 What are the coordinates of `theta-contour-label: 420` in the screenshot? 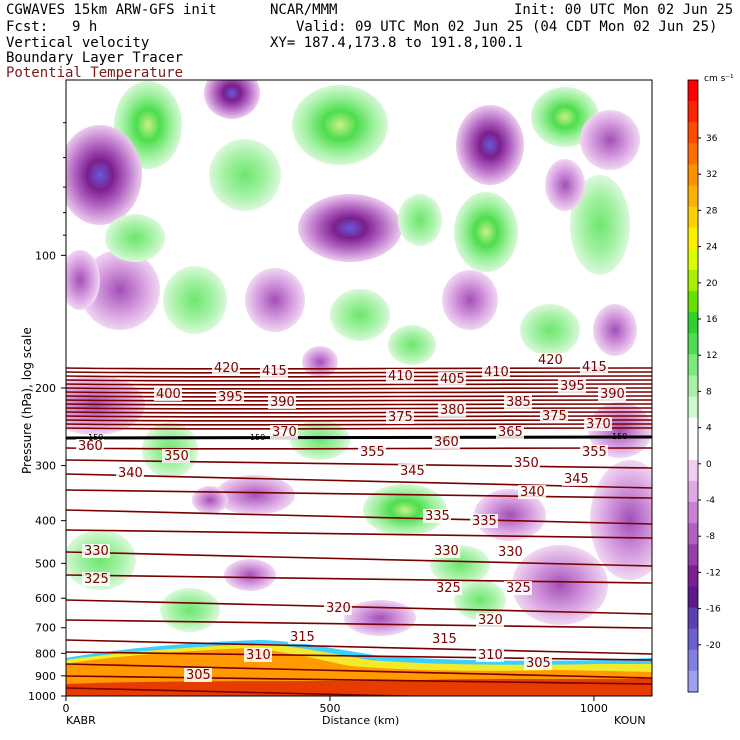 It's located at (550, 360).